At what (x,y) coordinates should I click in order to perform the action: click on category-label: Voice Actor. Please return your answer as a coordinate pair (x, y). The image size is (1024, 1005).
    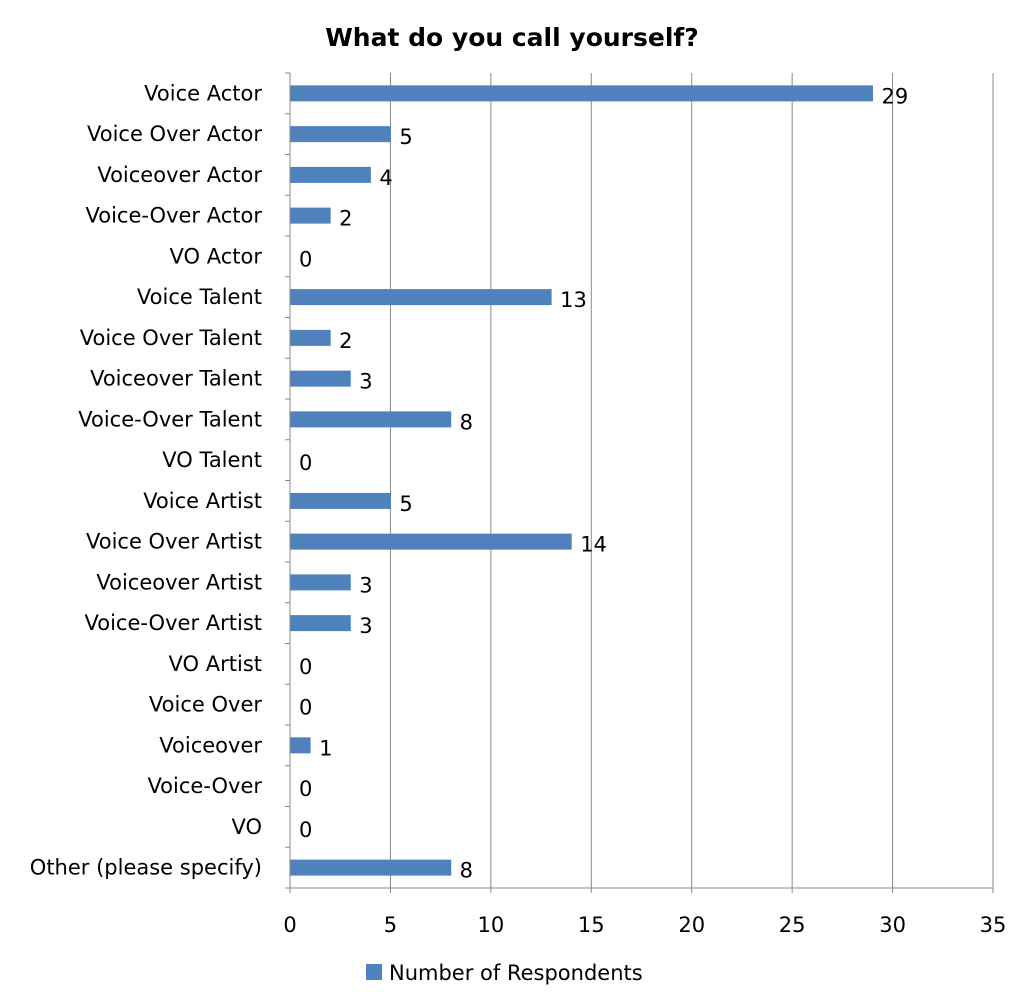
    Looking at the image, I should click on (203, 93).